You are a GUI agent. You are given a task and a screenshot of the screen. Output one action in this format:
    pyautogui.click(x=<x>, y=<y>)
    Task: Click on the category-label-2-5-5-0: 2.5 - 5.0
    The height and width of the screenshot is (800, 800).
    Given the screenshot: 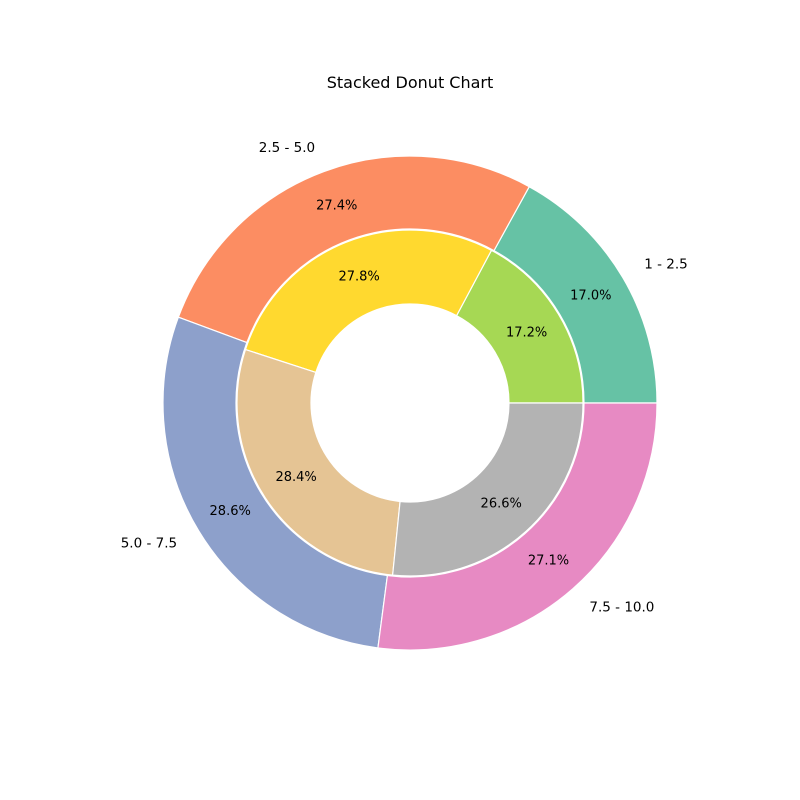 What is the action you would take?
    pyautogui.click(x=287, y=148)
    